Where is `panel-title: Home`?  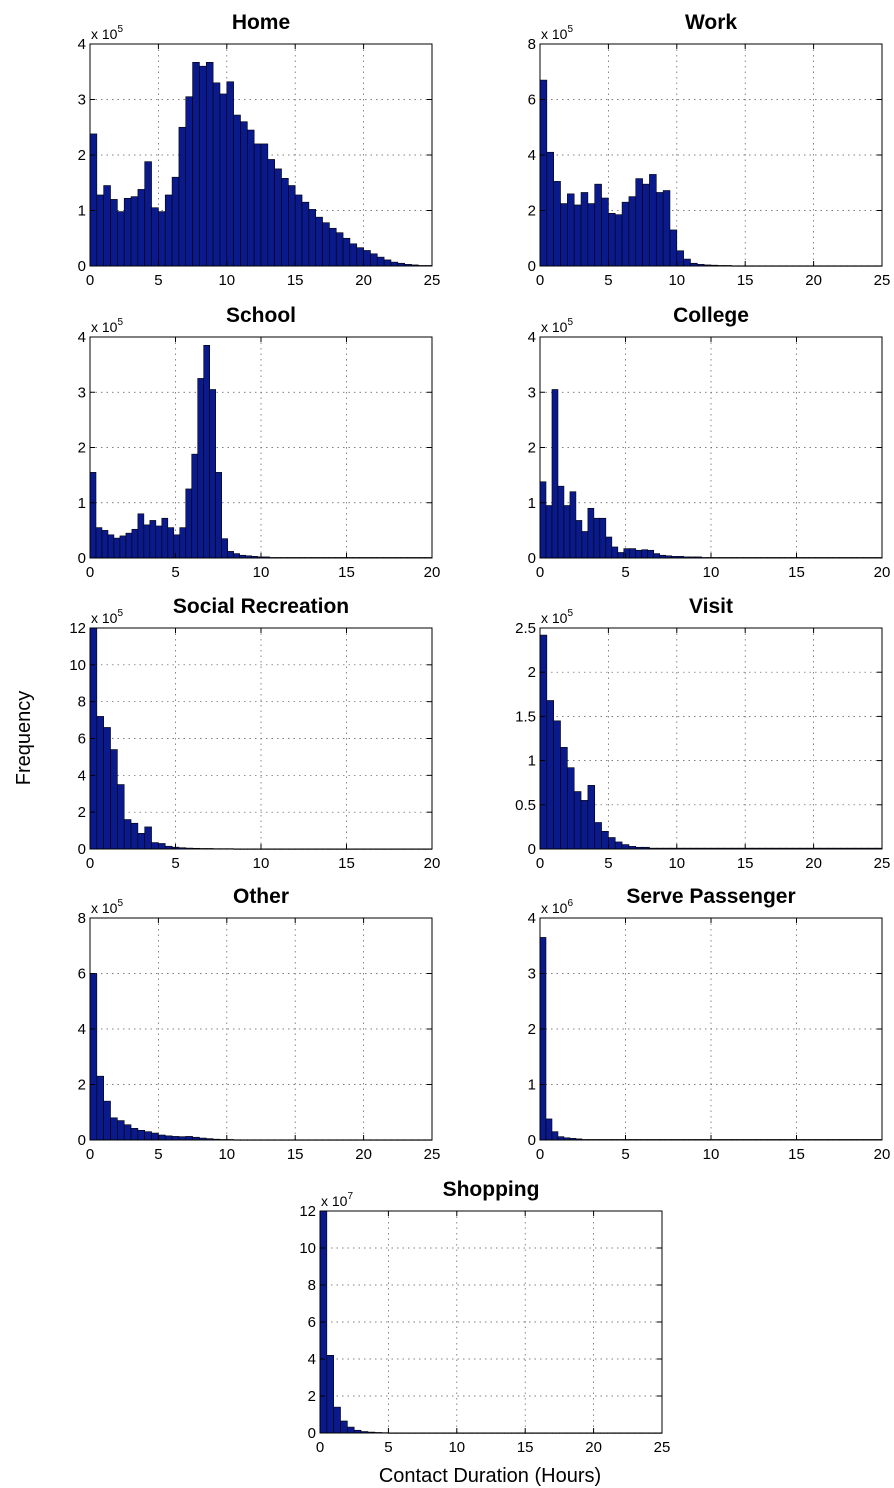 panel-title: Home is located at coordinates (261, 22).